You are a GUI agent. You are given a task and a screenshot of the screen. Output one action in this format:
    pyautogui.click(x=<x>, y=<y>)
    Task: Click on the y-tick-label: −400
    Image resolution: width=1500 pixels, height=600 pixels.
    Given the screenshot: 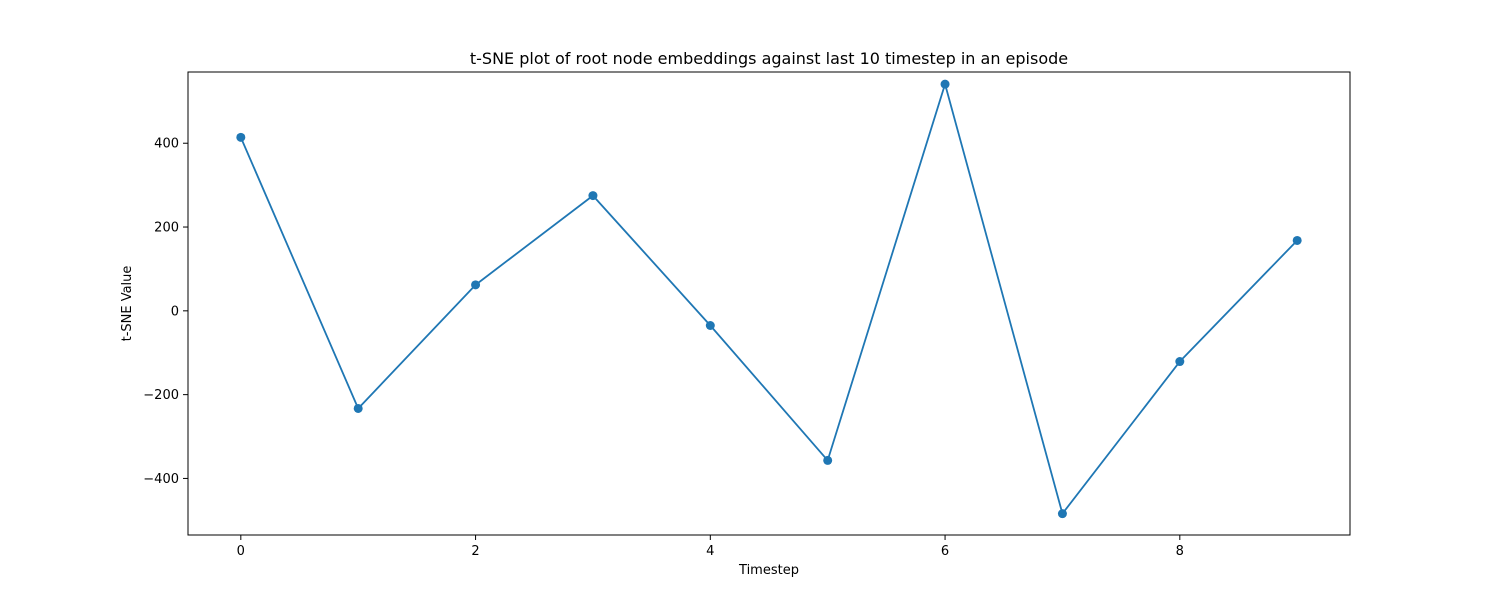 What is the action you would take?
    pyautogui.click(x=161, y=479)
    